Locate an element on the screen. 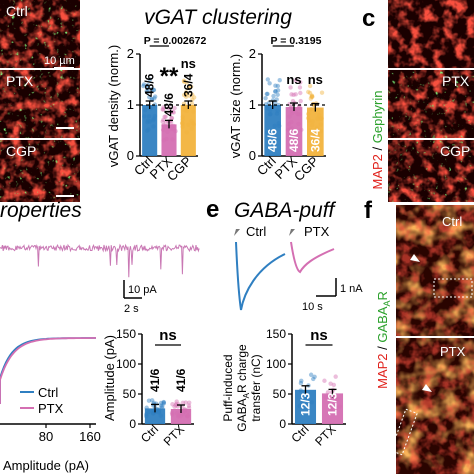 The width and height of the screenshot is (474, 474). bar-ctrl is located at coordinates (305, 406).